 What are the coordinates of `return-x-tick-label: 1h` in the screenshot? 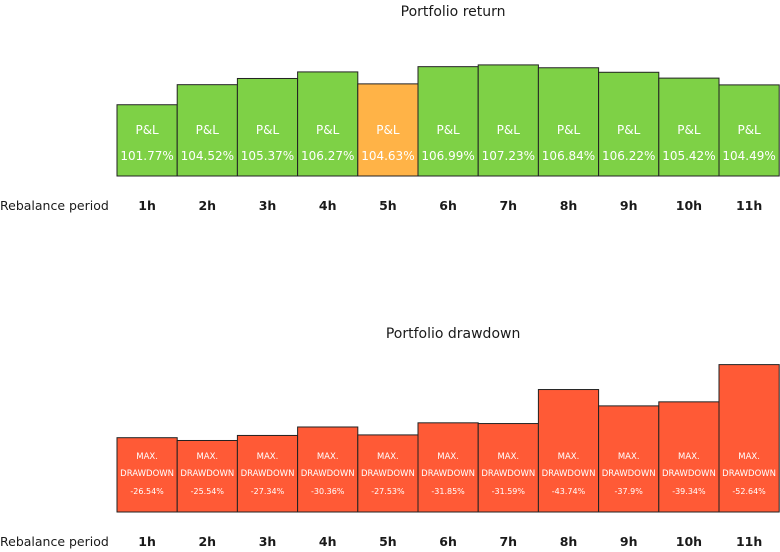 It's located at (147, 205).